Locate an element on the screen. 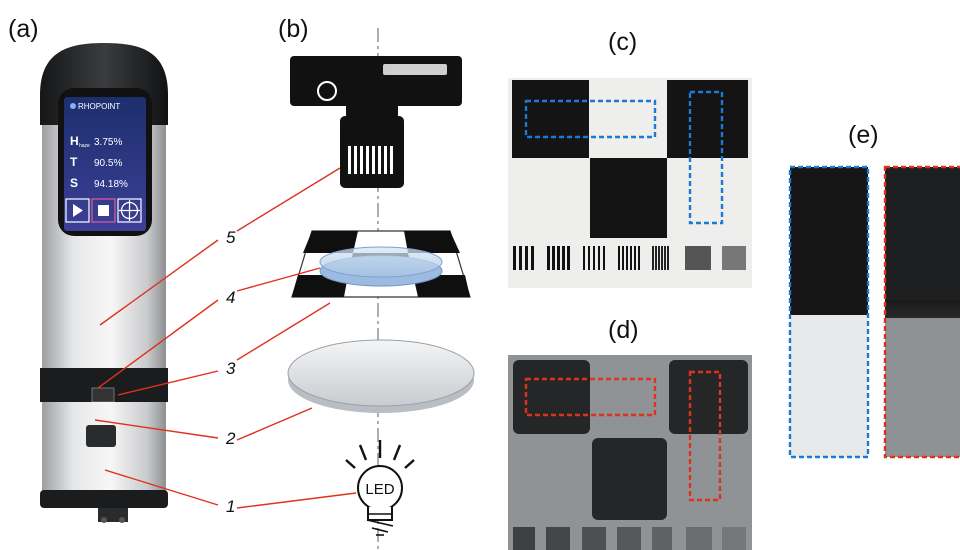 The height and width of the screenshot is (550, 960). callout-2: 2 is located at coordinates (230, 438).